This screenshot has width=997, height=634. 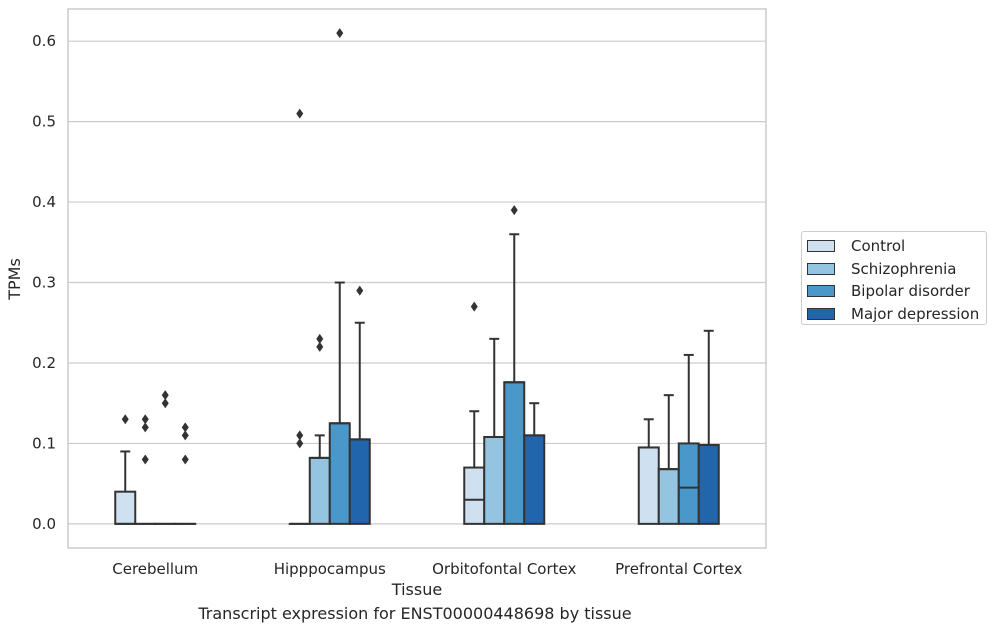 I want to click on y-tick-labels: 0.0 0.1 0.2 0.3 0.4 0.5 0.6, so click(x=44, y=282).